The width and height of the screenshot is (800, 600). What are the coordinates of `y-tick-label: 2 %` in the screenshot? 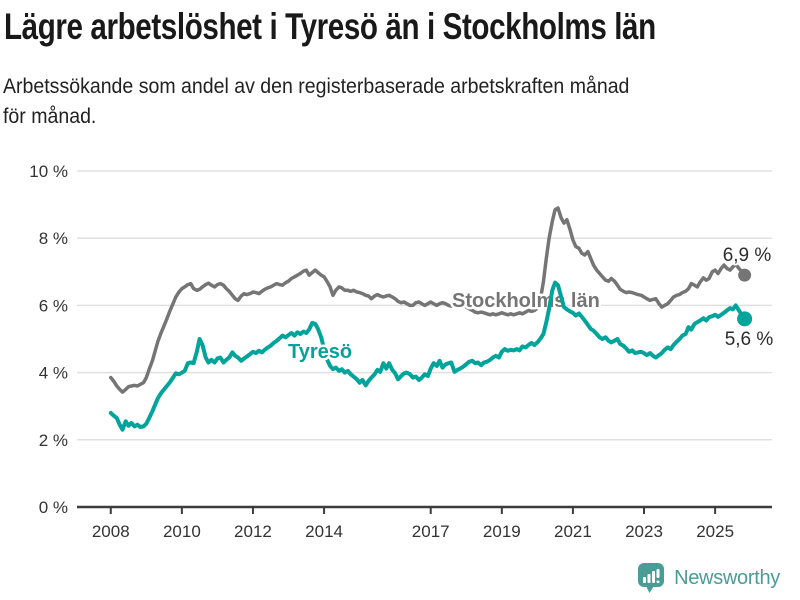 It's located at (53, 440).